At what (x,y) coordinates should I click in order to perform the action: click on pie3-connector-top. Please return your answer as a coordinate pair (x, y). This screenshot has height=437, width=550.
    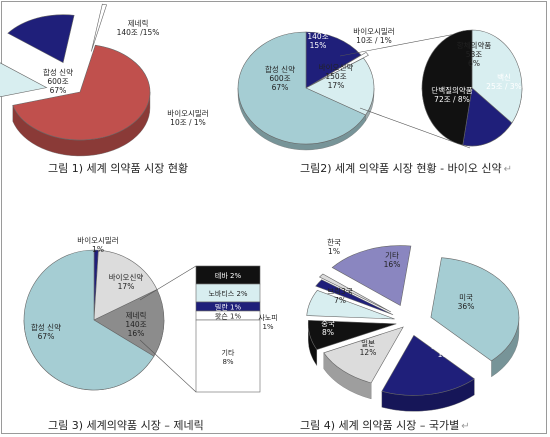
    Looking at the image, I should click on (168, 283).